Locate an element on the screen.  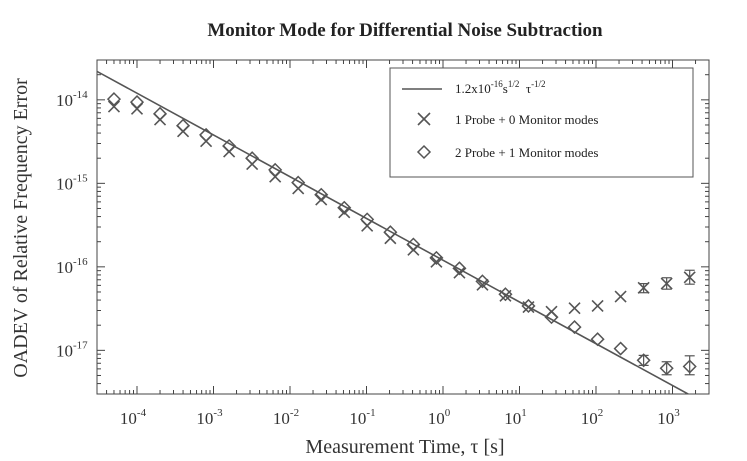
y-tick-label: 10-14 is located at coordinates (72, 99).